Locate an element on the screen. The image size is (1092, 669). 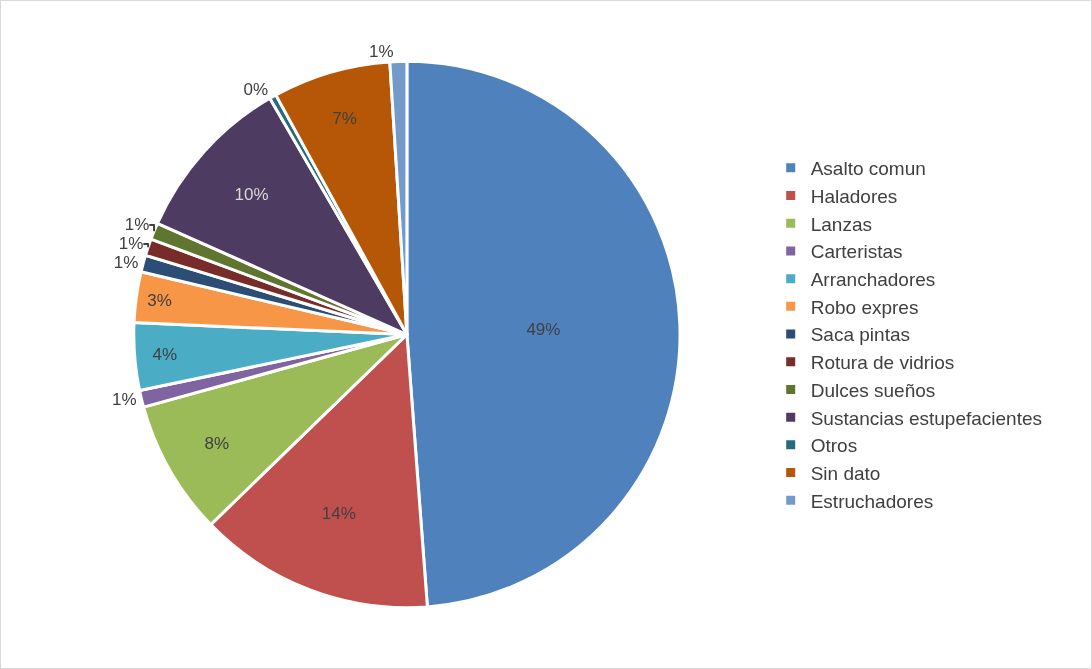
data-label: 14% is located at coordinates (338, 514).